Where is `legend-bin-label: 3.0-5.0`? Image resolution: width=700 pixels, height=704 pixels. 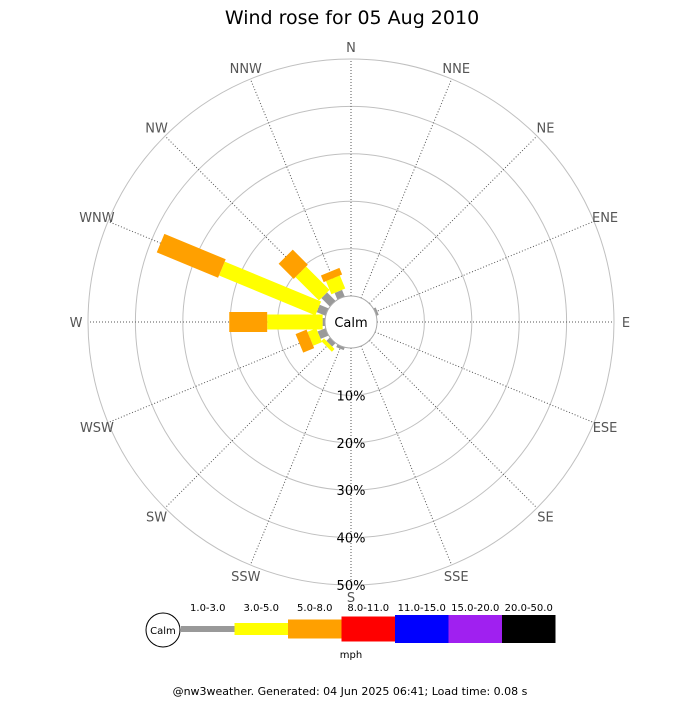
legend-bin-label: 3.0-5.0 is located at coordinates (261, 608).